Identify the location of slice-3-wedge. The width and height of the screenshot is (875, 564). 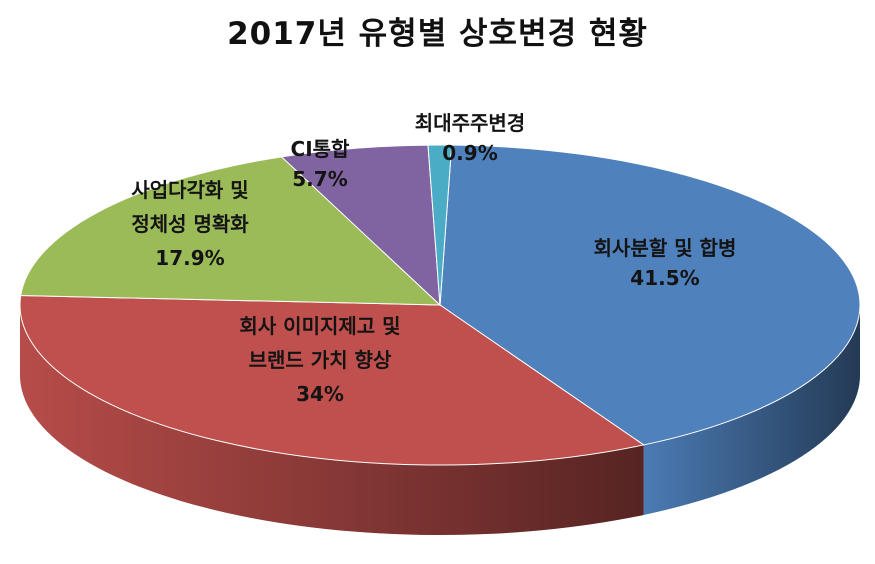
(231, 231).